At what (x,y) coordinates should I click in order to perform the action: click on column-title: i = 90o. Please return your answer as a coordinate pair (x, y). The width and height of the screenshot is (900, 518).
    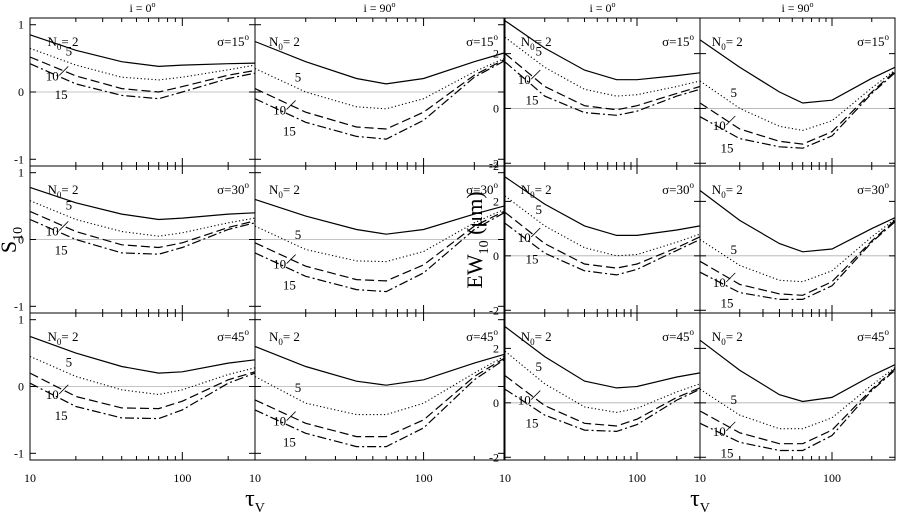
    Looking at the image, I should click on (797, 7).